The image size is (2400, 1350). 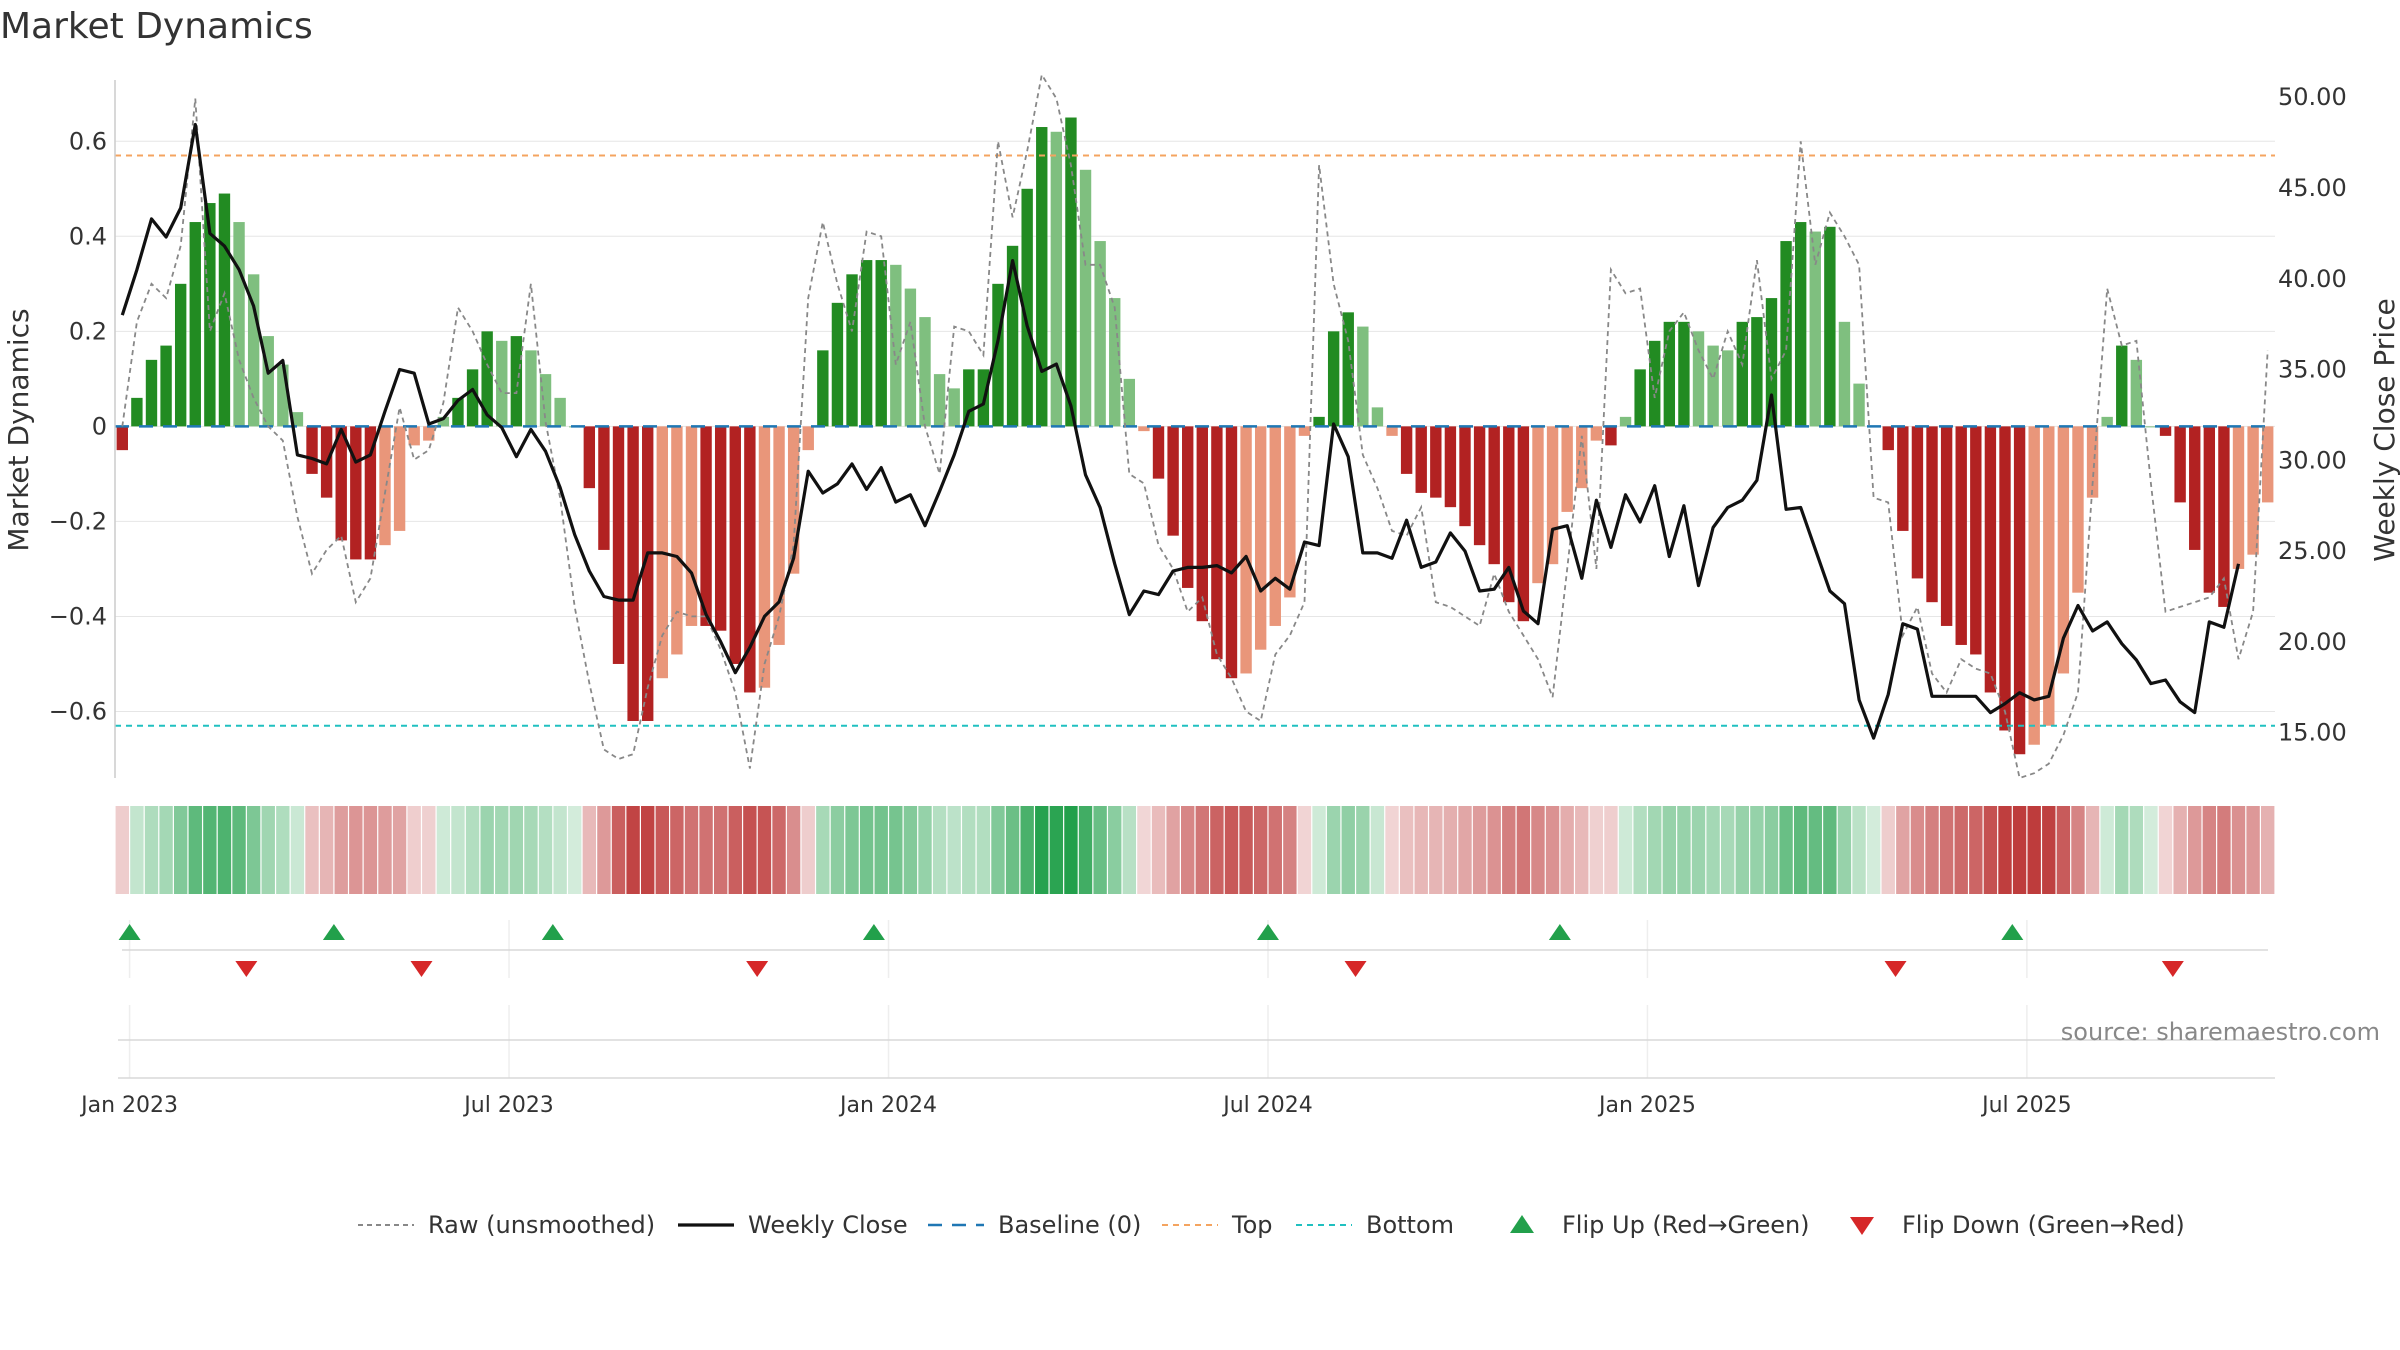 I want to click on legend-swatch, so click(x=1522, y=1224).